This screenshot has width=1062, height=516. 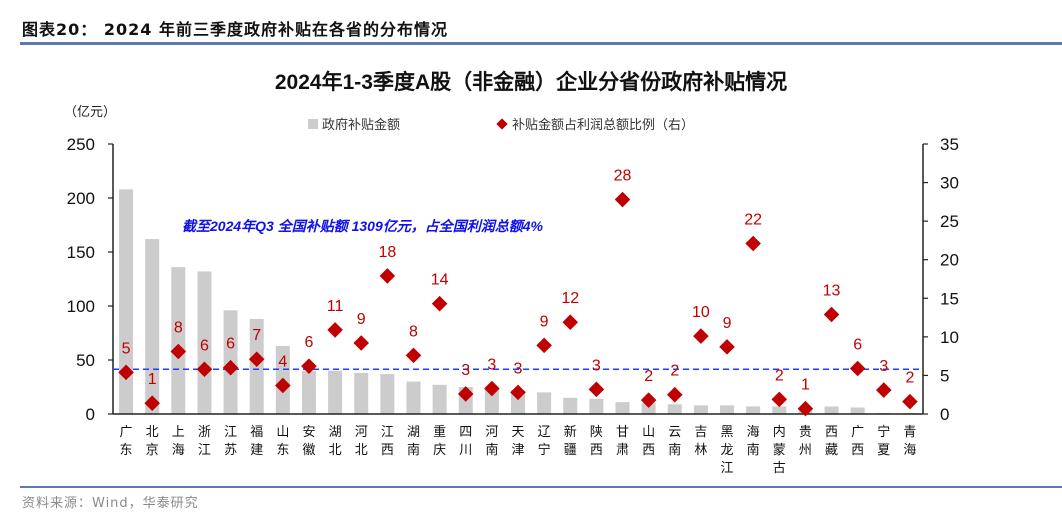 I want to click on legend-item-diamond: 补贴金额占利润总额比例（右）, so click(x=595, y=123).